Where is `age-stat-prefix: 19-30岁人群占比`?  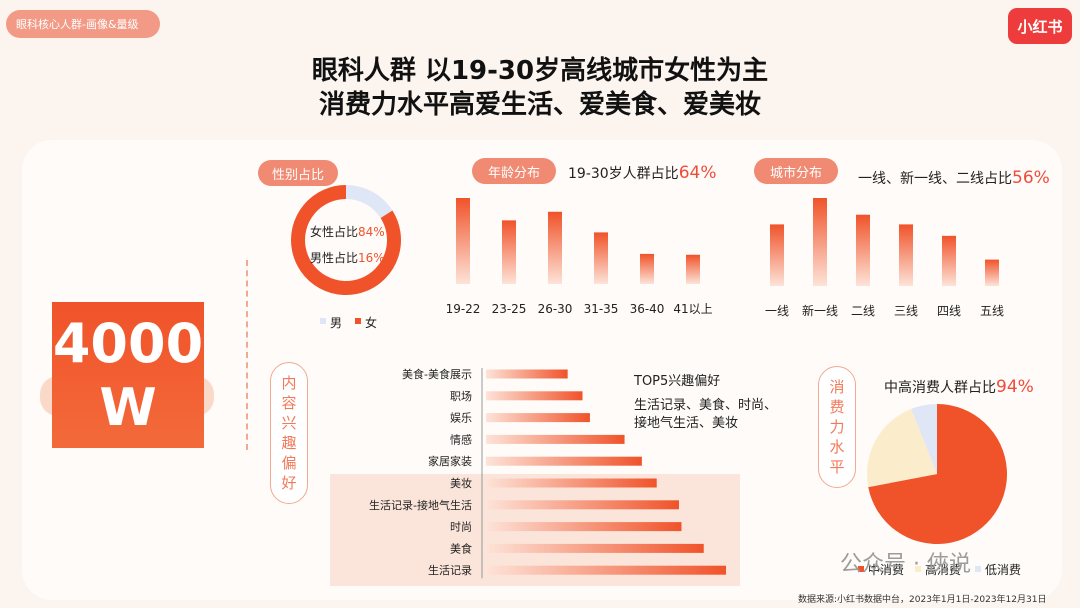 age-stat-prefix: 19-30岁人群占比 is located at coordinates (623, 174).